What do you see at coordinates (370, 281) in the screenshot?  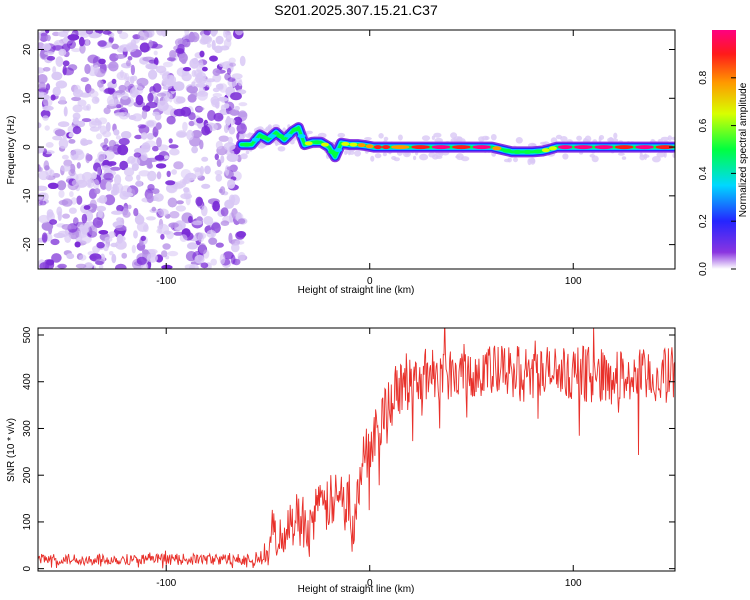 I see `x-tick-label: 0` at bounding box center [370, 281].